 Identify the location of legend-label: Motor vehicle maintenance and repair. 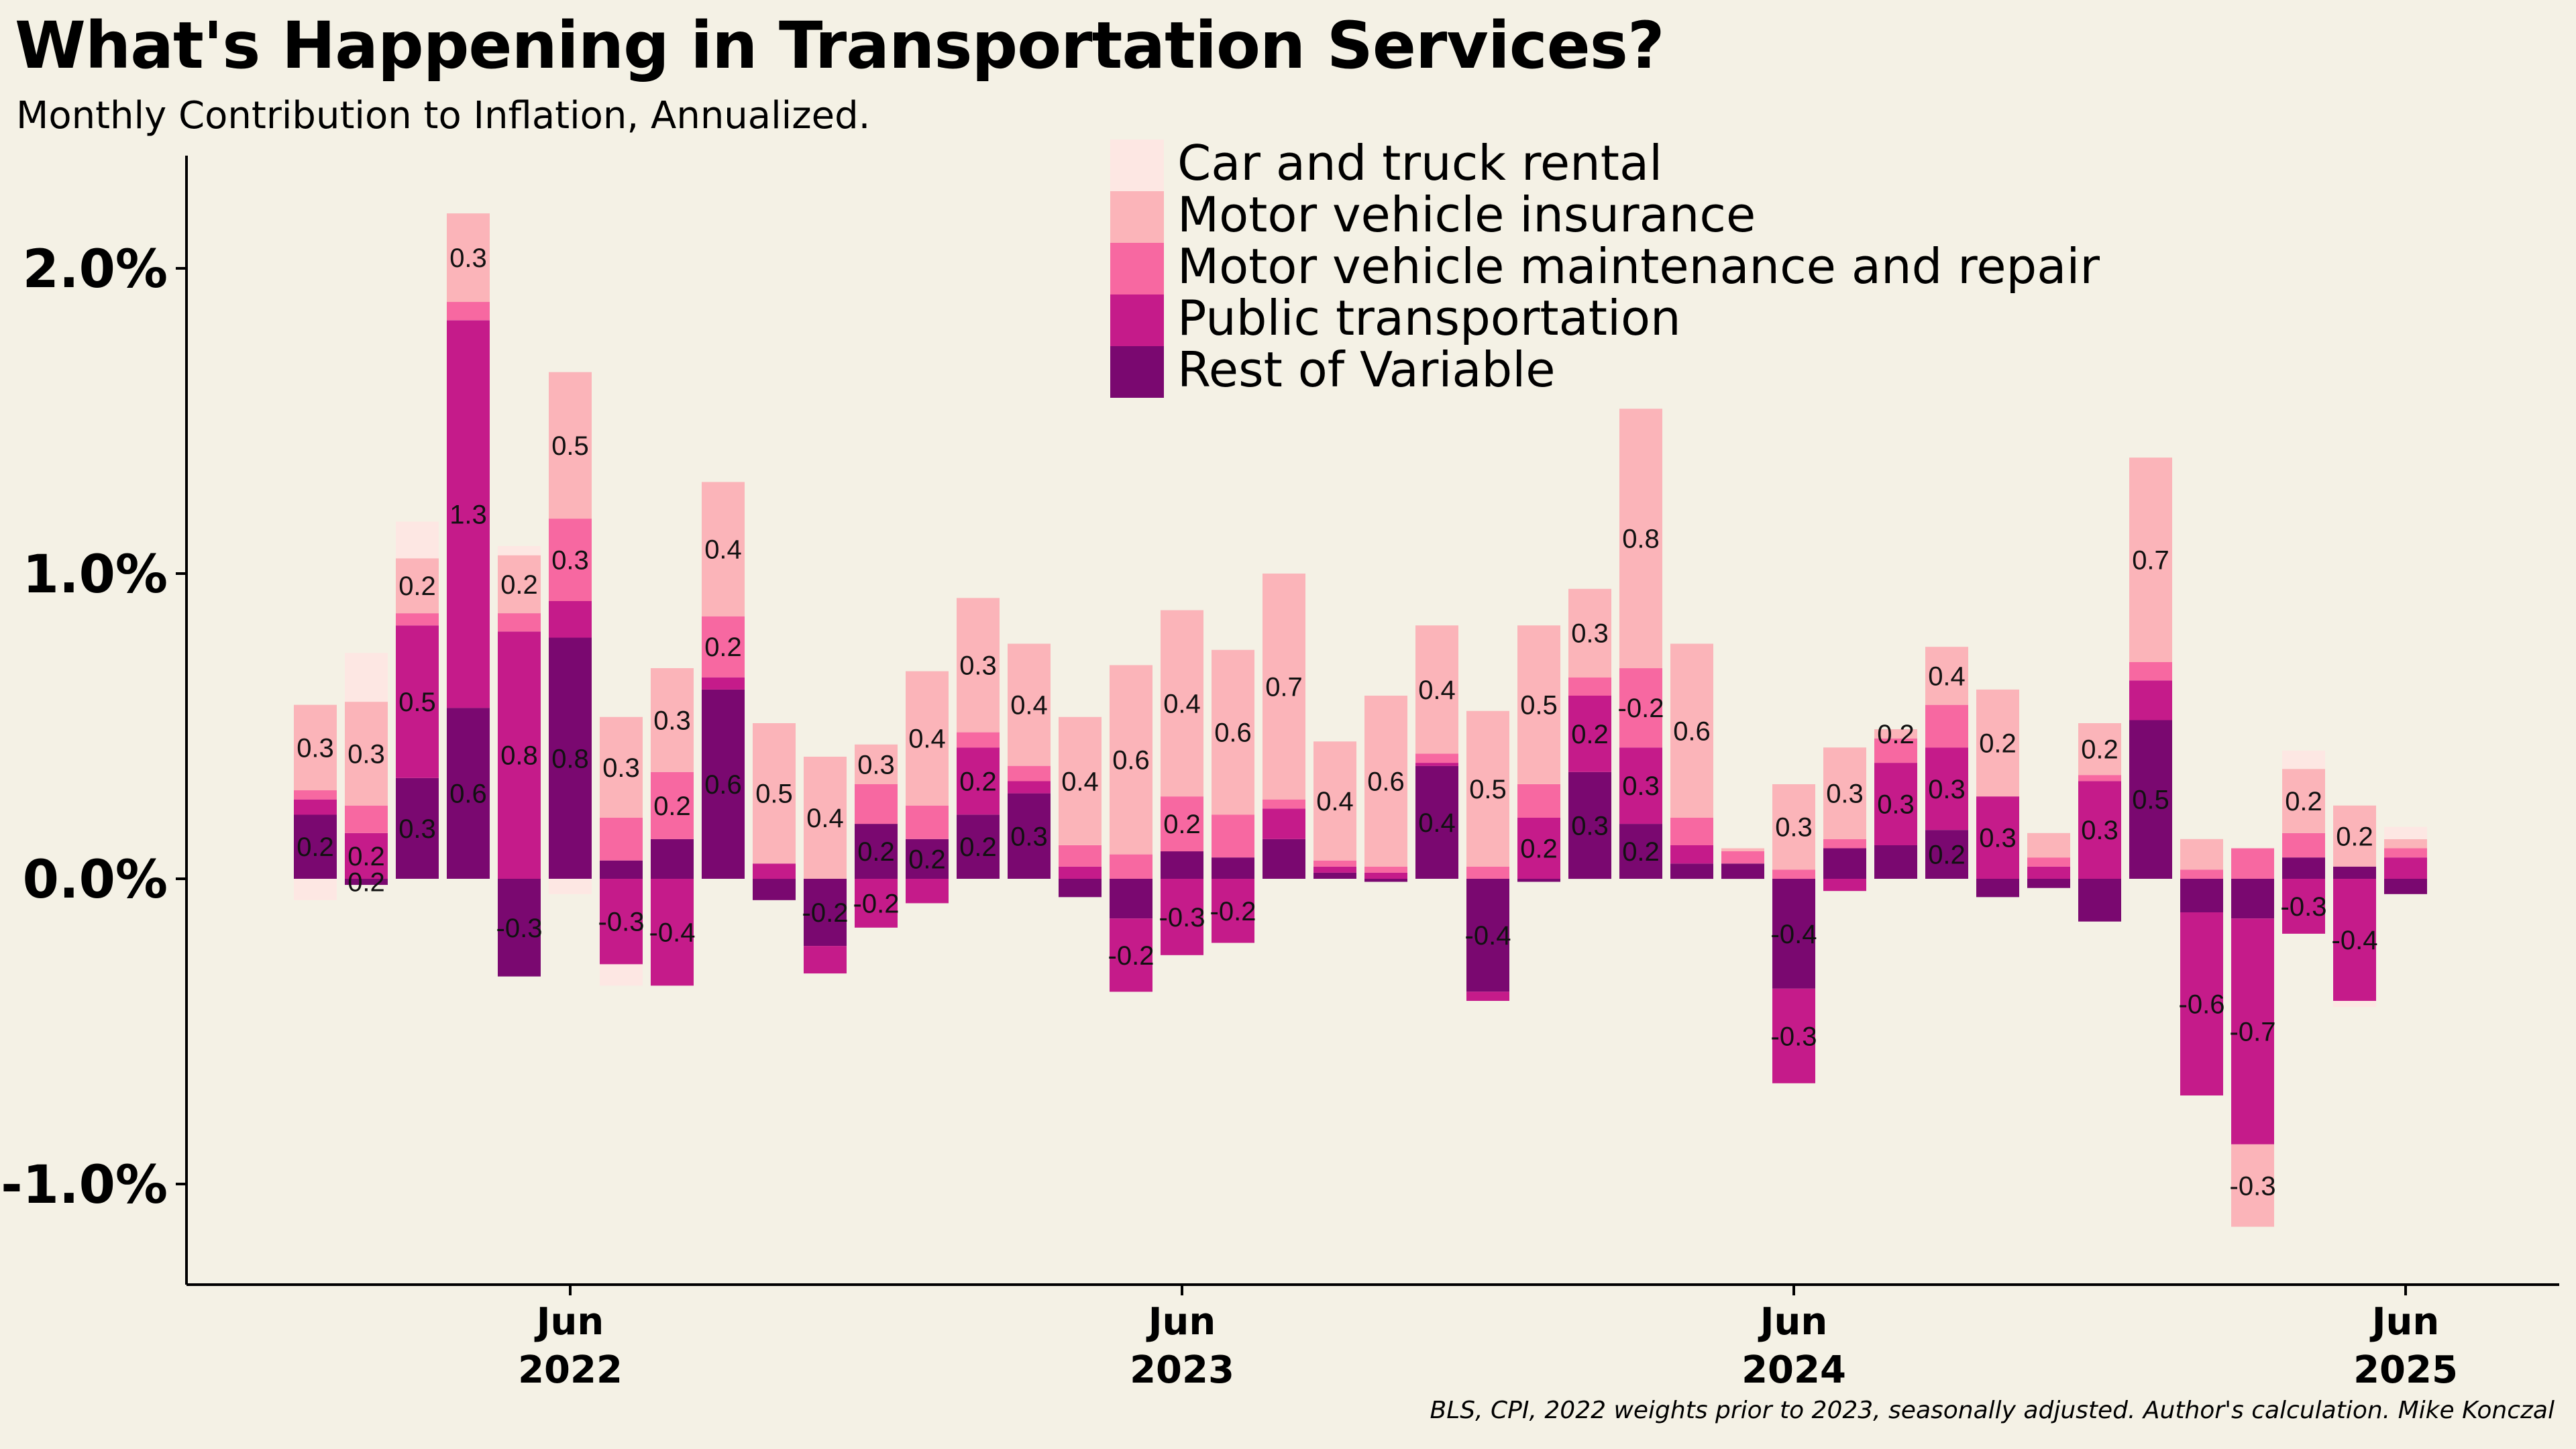
(1638, 266).